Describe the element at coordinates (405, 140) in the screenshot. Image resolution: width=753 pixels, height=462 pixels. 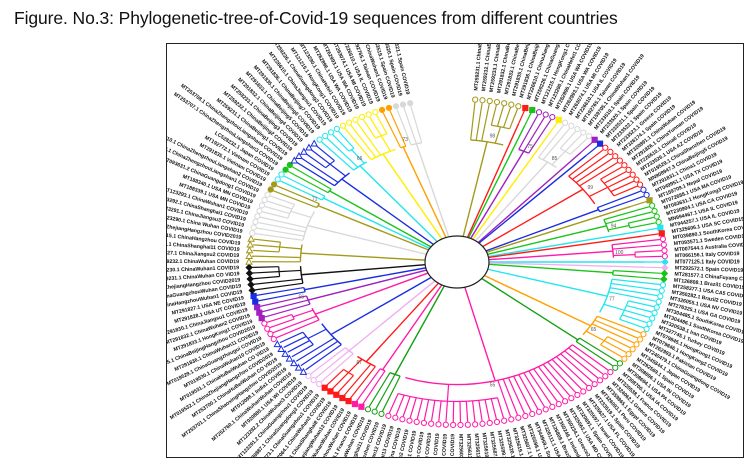
I see `svg-text: 73` at that location.